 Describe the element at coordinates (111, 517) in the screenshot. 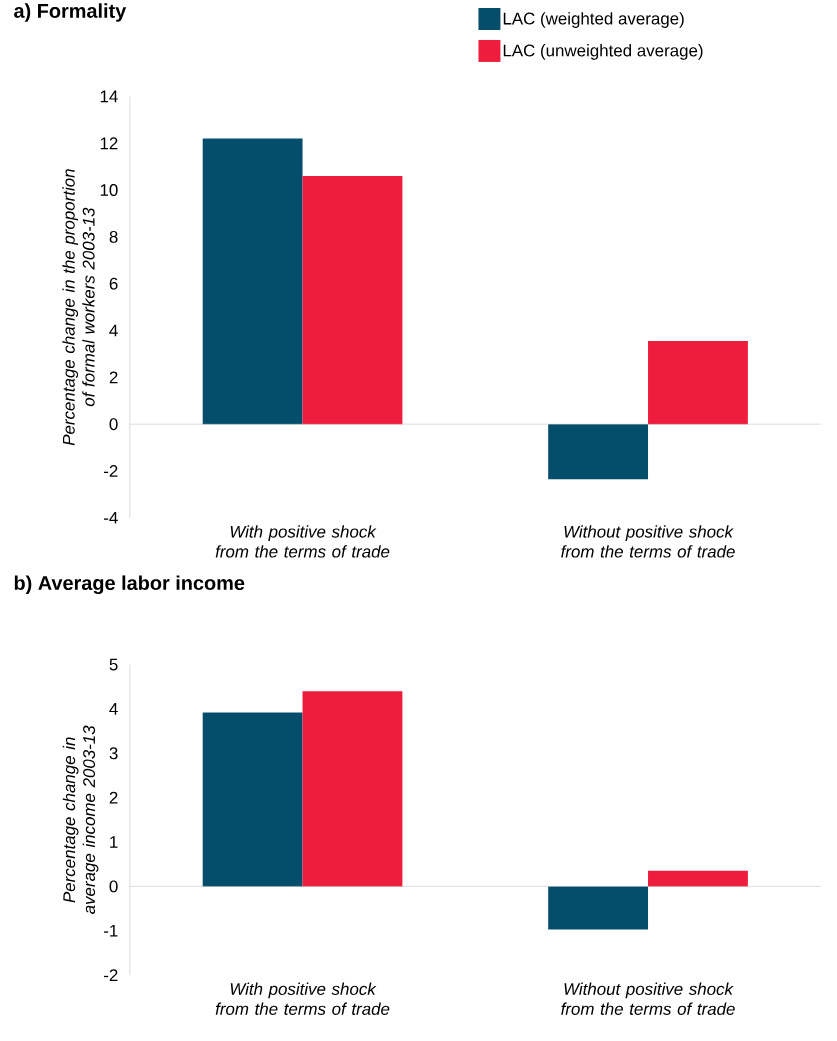

I see `y-tick-label: -4` at that location.